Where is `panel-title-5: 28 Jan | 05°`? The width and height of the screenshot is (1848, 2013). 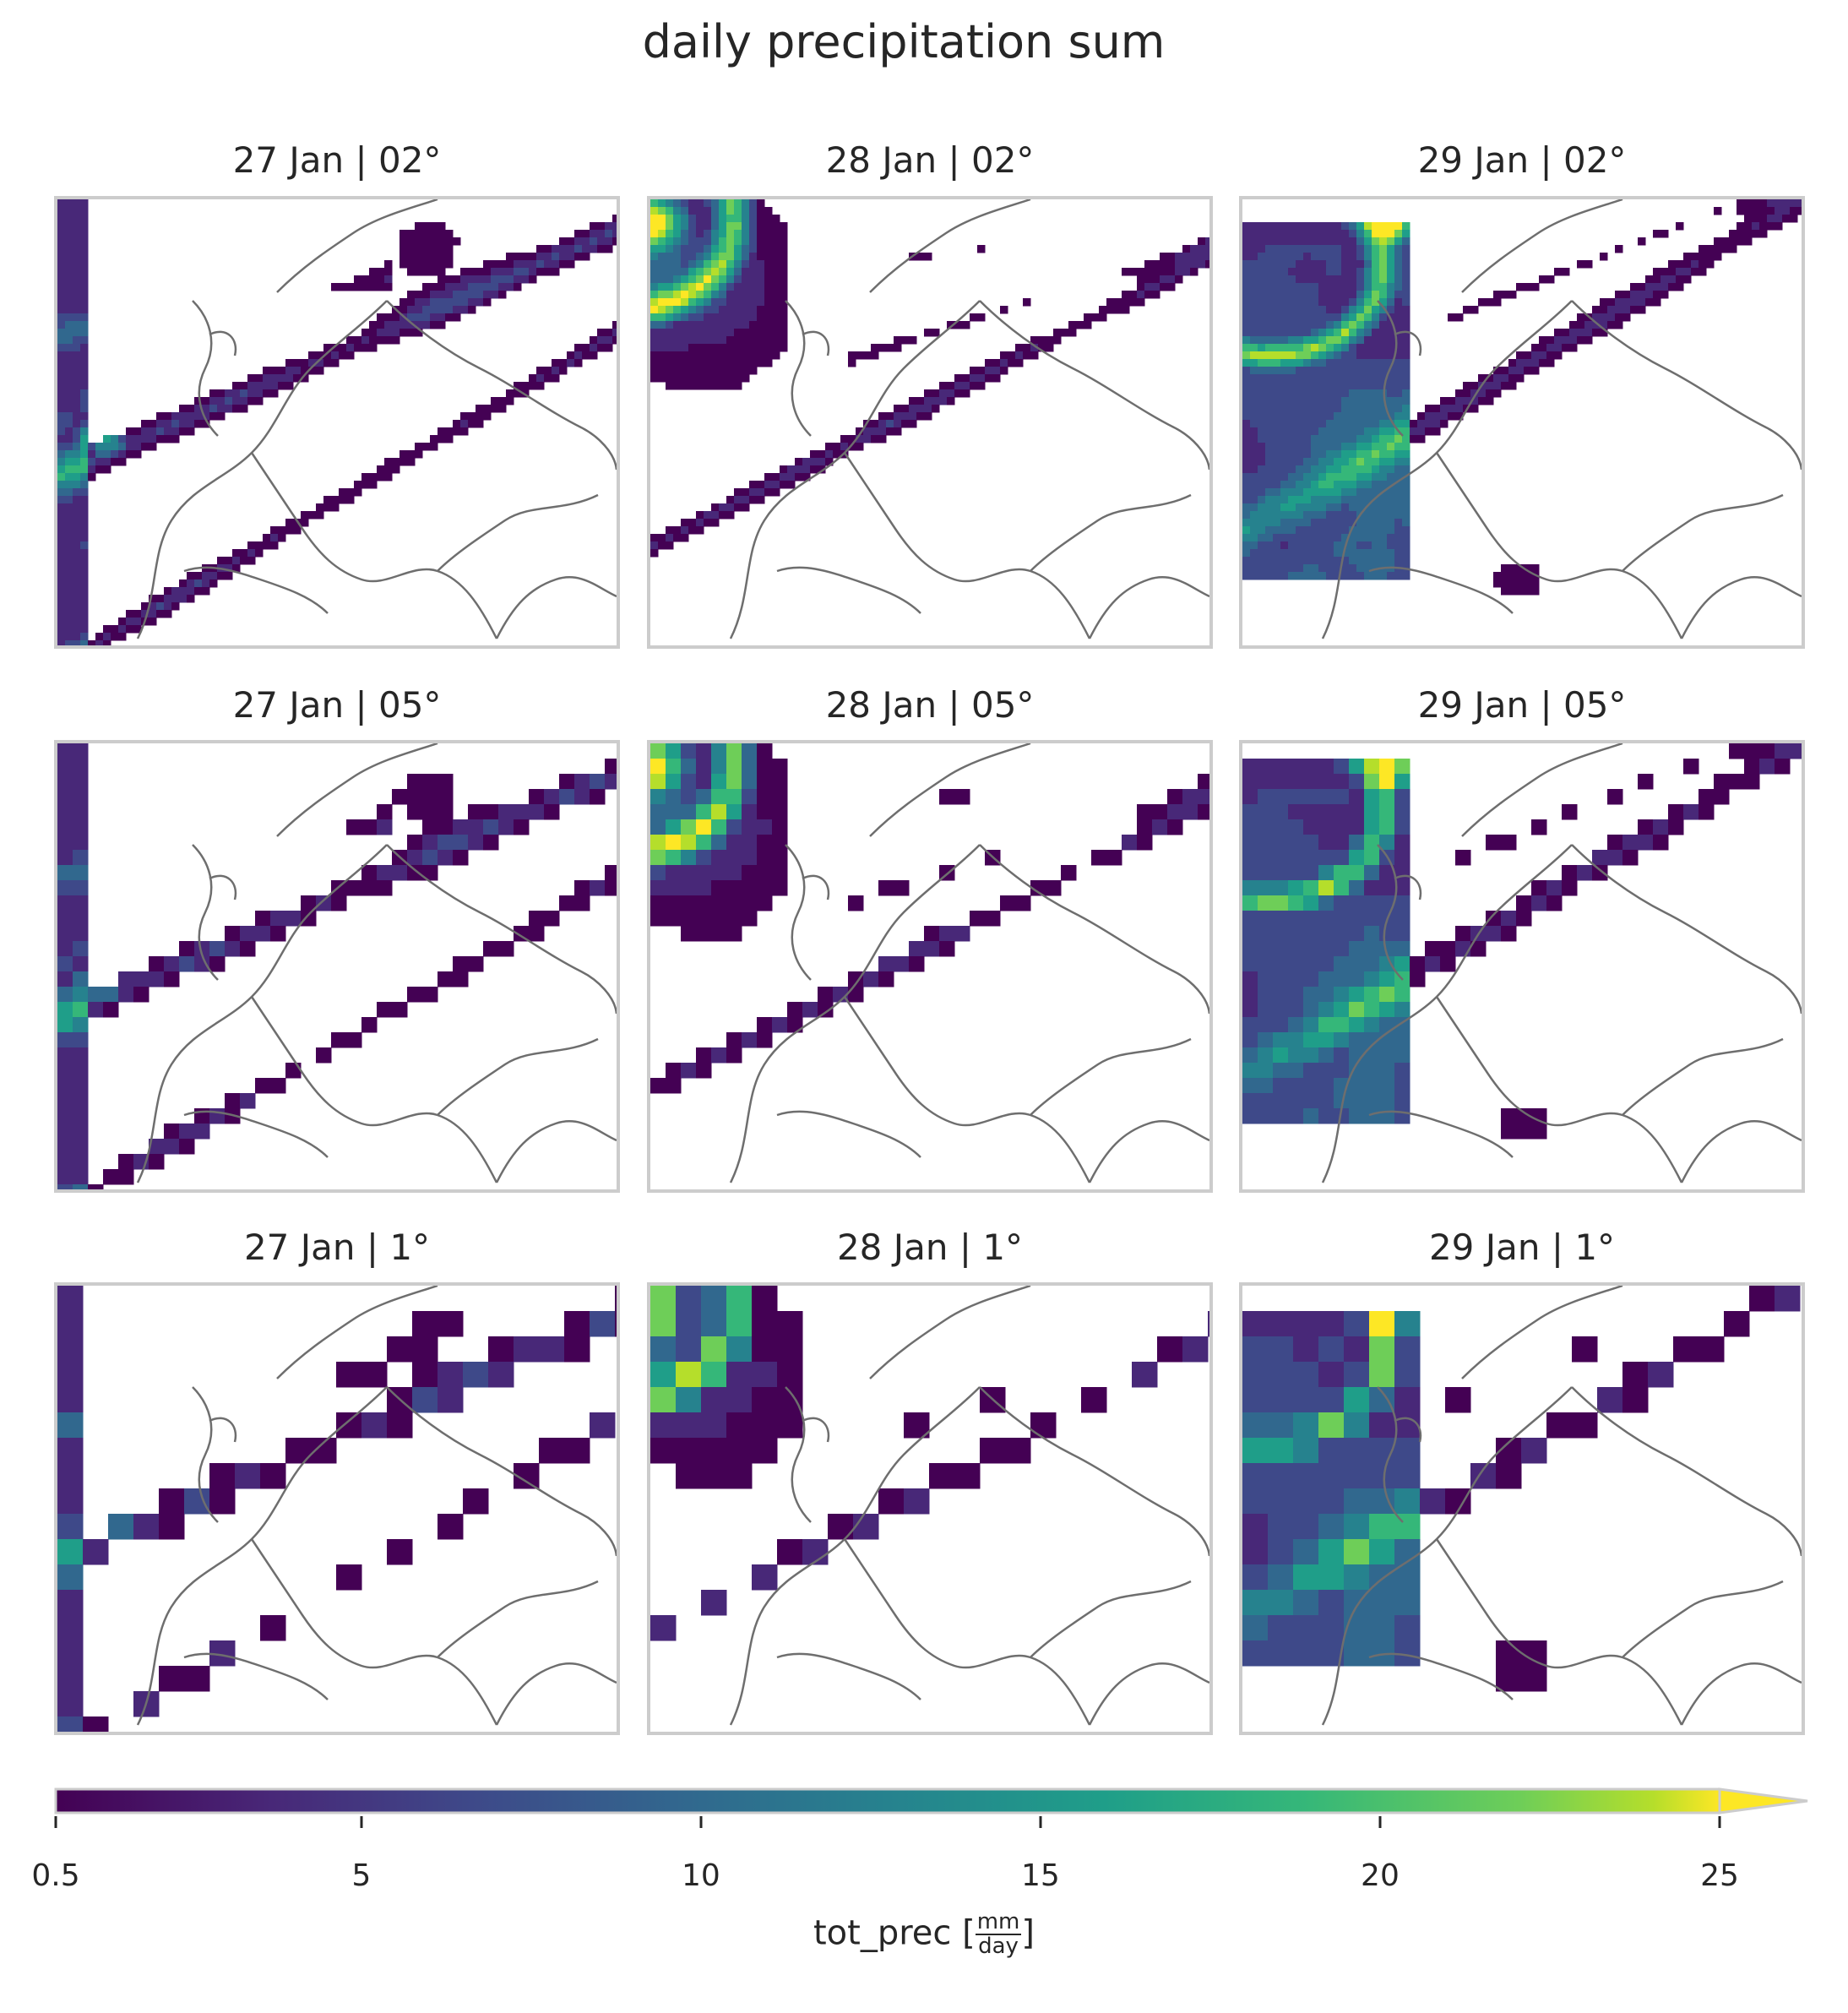
panel-title-5: 28 Jan | 05° is located at coordinates (930, 705).